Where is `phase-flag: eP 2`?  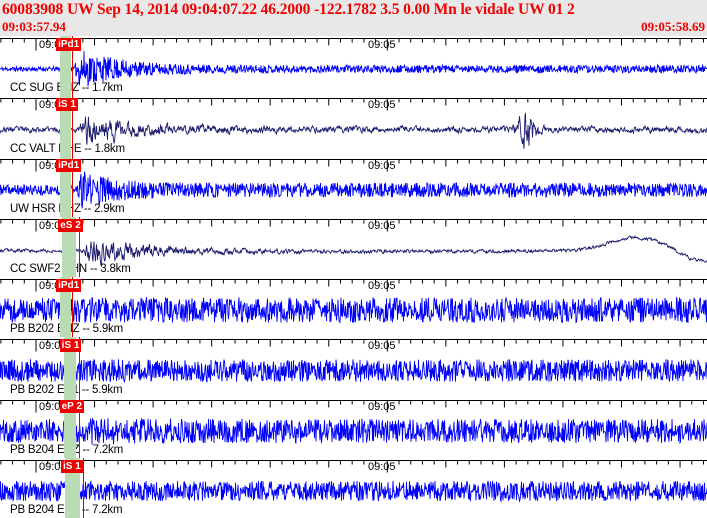
phase-flag: eP 2 is located at coordinates (72, 406).